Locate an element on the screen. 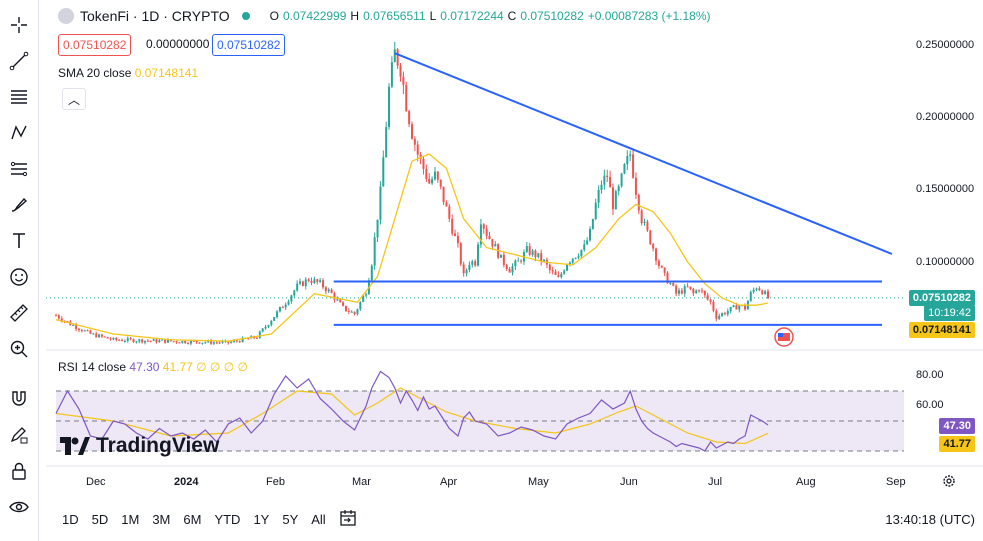 This screenshot has width=983, height=541. tradingview-logo: TradingView is located at coordinates (139, 446).